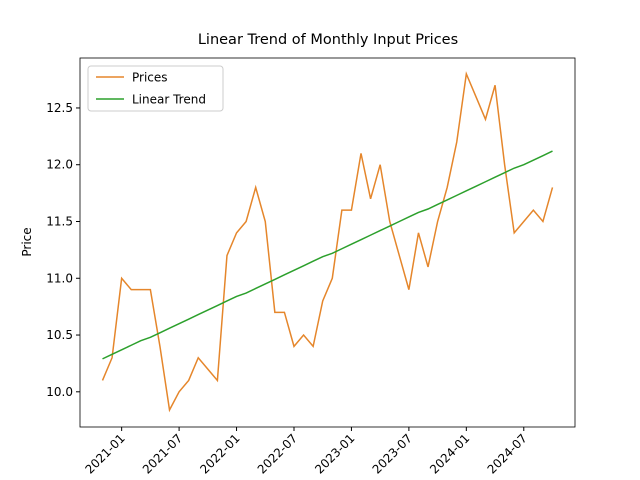 Image resolution: width=640 pixels, height=480 pixels. What do you see at coordinates (392, 453) in the screenshot?
I see `x-tick-label: 2023-07` at bounding box center [392, 453].